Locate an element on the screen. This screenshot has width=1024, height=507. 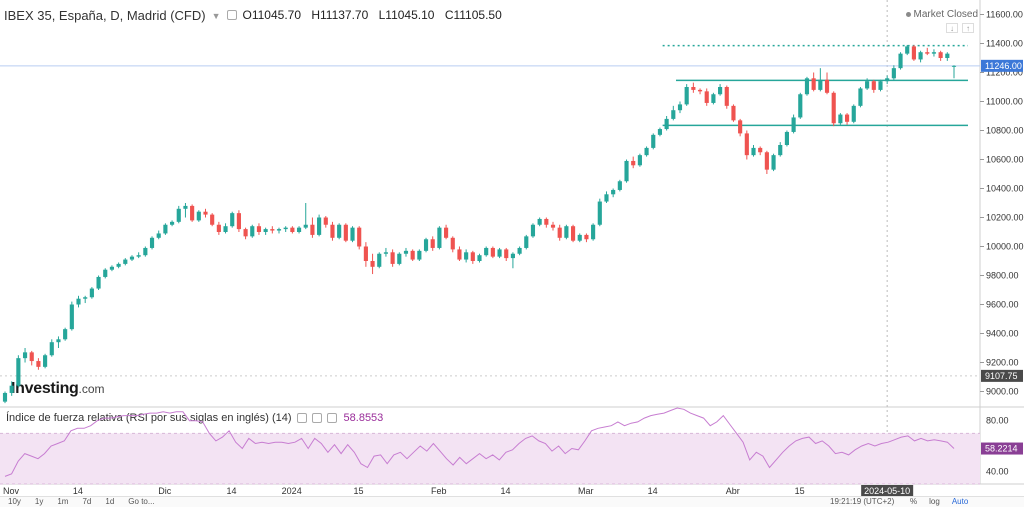
scale-options: % log Auto is located at coordinates (939, 501).